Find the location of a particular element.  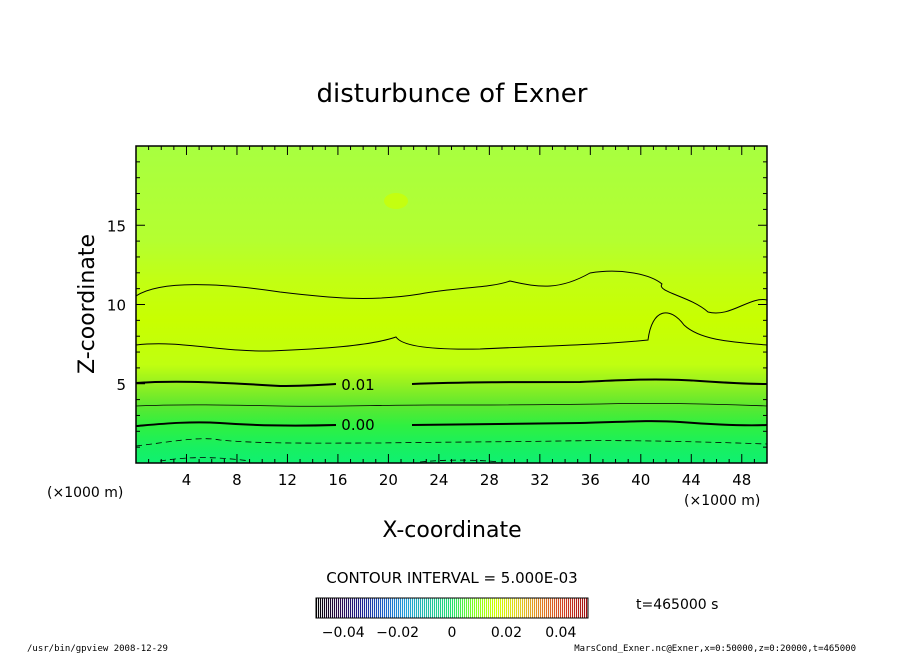

y-tick-label: 10 is located at coordinates (116, 306).